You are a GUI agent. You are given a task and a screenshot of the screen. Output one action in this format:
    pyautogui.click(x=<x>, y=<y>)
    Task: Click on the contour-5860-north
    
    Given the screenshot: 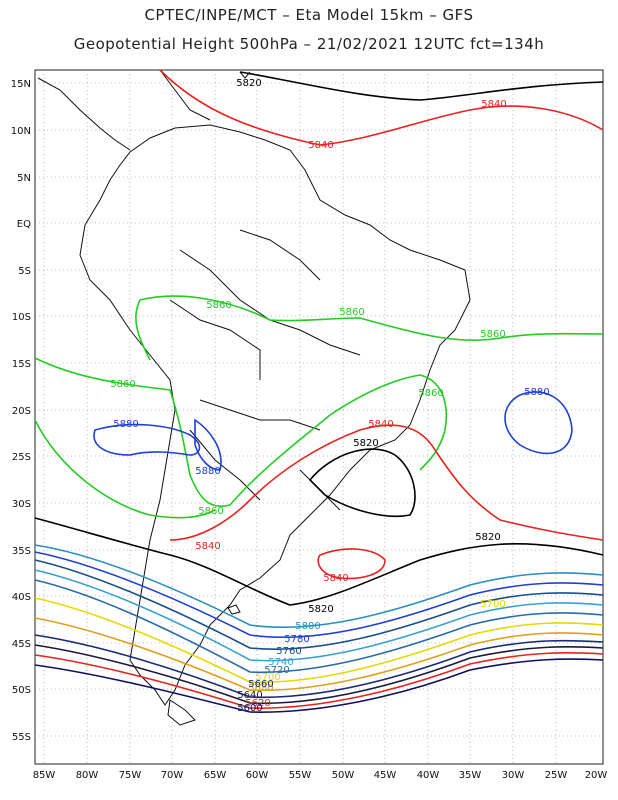 What is the action you would take?
    pyautogui.click(x=371, y=318)
    